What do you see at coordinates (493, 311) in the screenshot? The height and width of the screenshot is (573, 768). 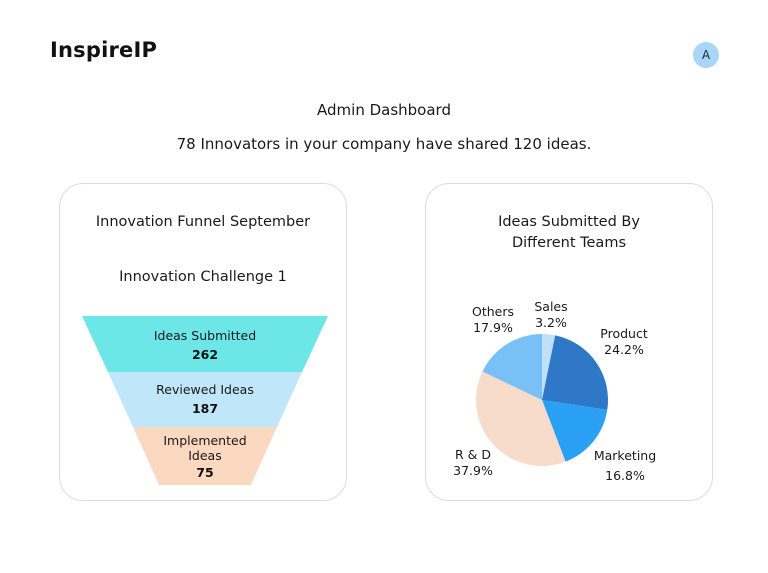 I see `pie-label-name: Others` at bounding box center [493, 311].